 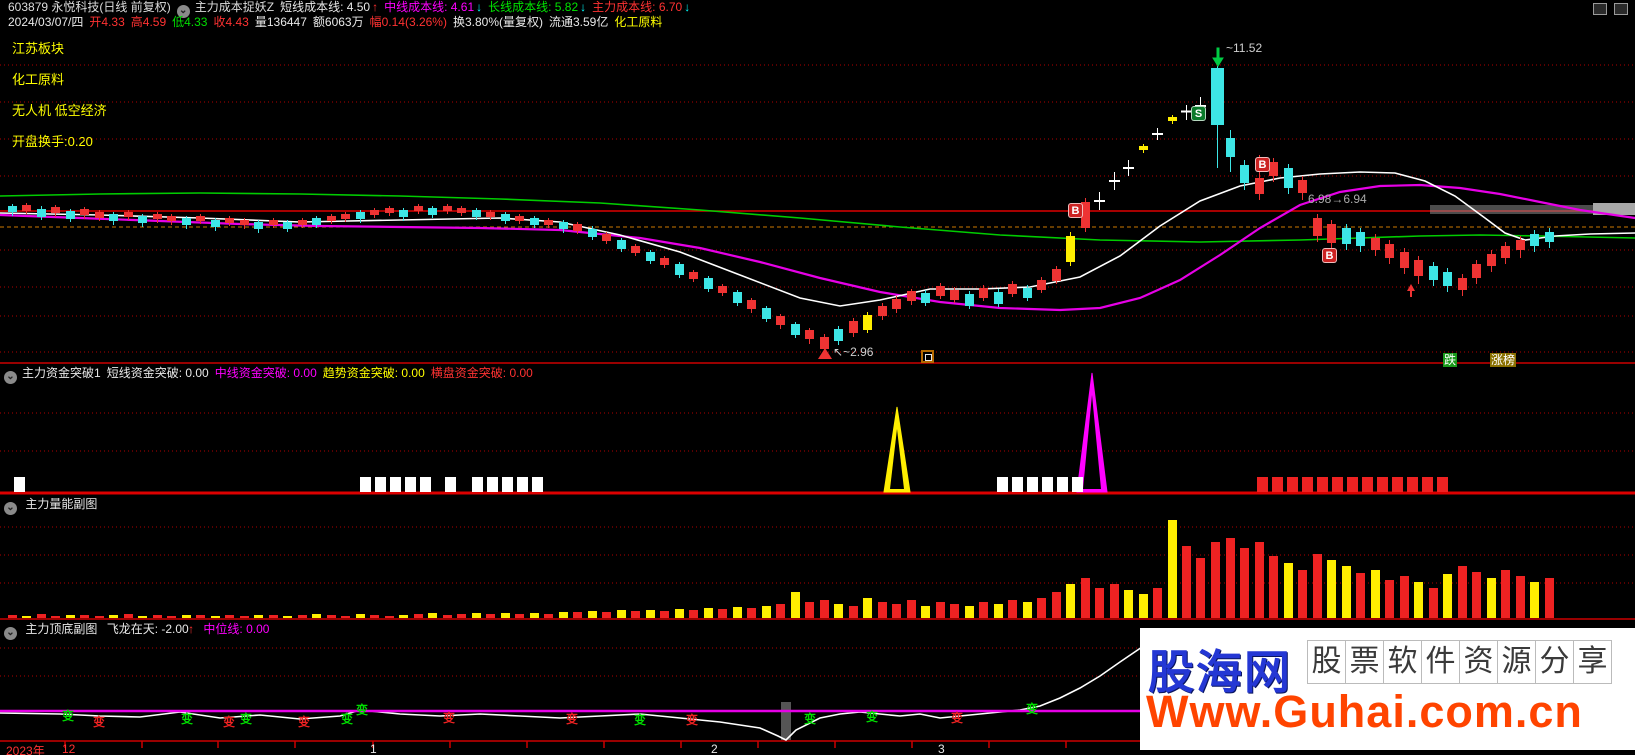 I want to click on watermark-tagline-char: 票, so click(x=1364, y=662).